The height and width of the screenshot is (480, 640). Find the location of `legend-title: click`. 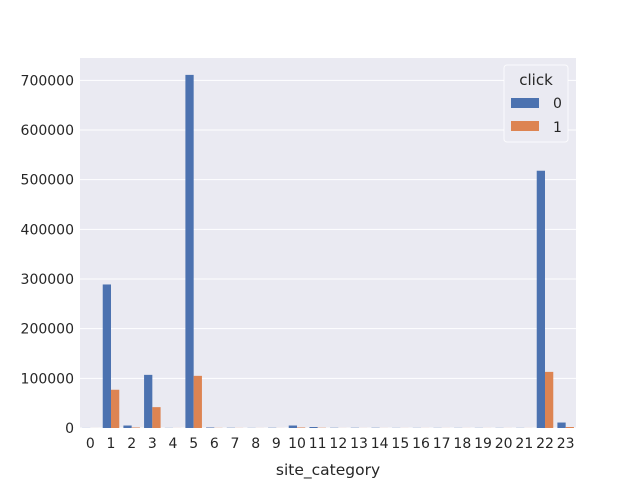

legend-title: click is located at coordinates (536, 80).